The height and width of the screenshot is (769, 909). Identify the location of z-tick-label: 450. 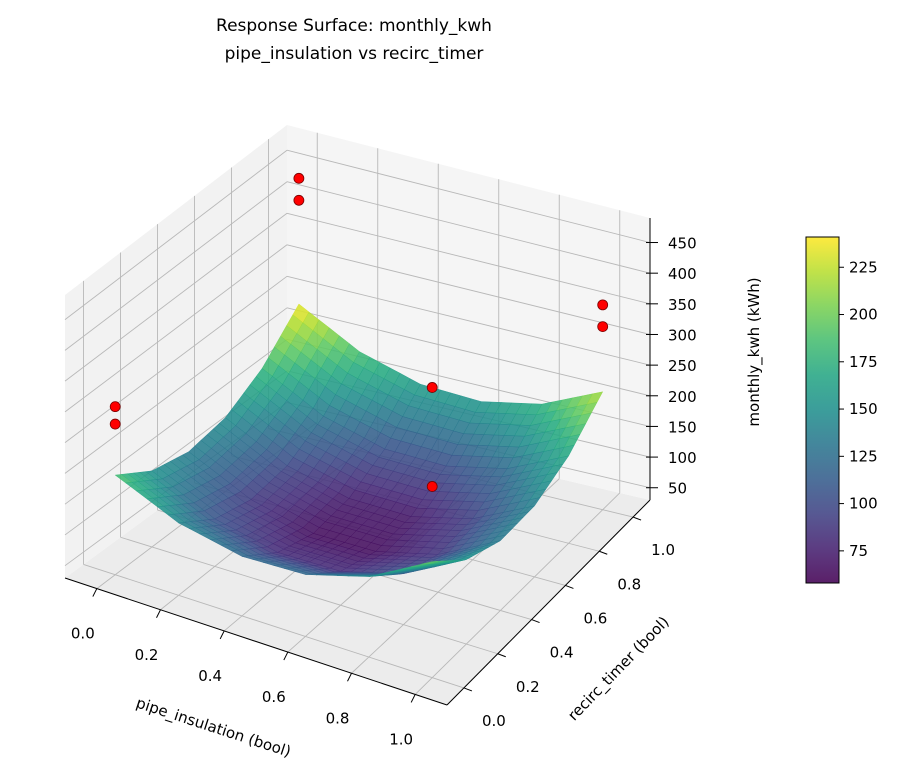
(682, 244).